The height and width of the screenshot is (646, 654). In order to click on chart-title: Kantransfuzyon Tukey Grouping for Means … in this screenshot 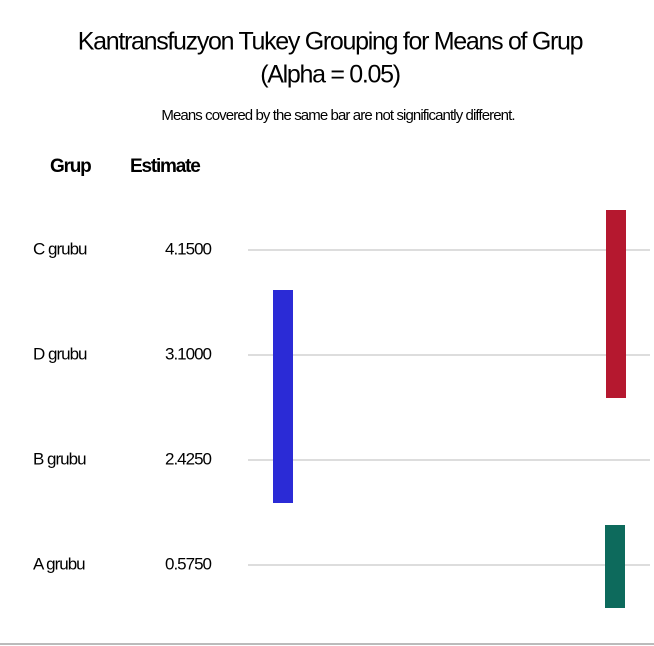, I will do `click(330, 42)`.